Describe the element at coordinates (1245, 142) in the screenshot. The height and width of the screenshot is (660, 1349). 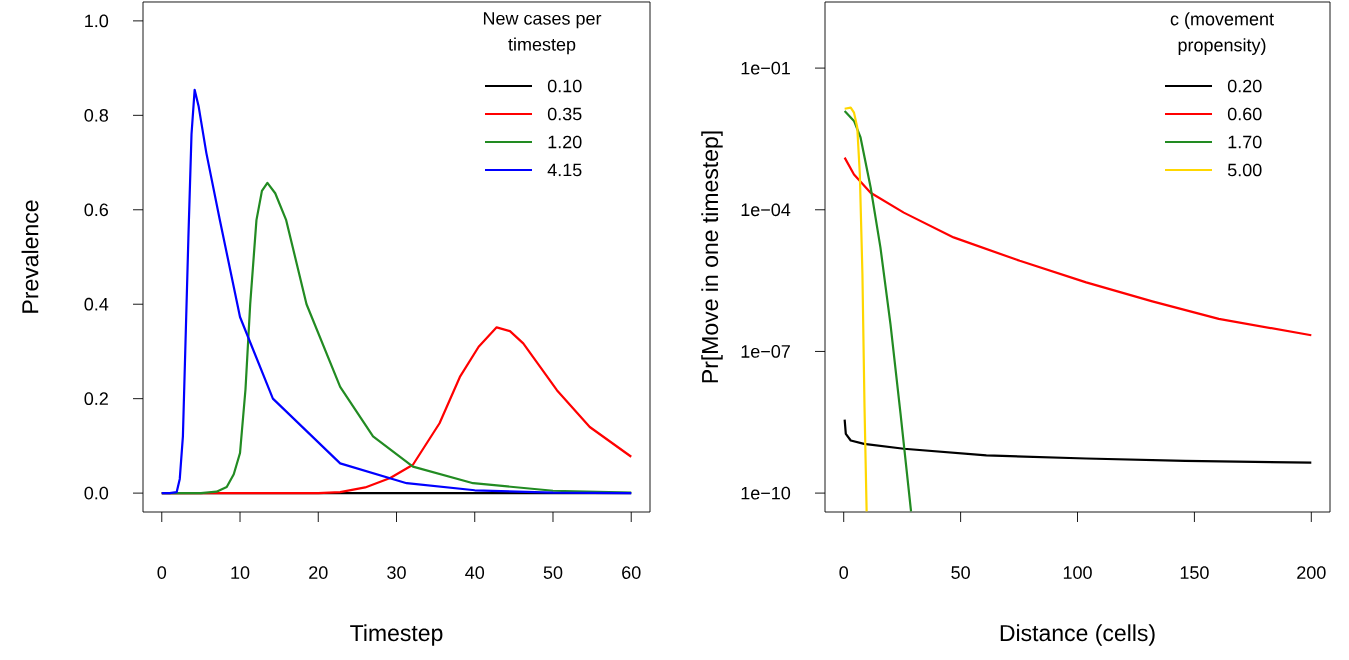
I see `legend-label: 1.70` at that location.